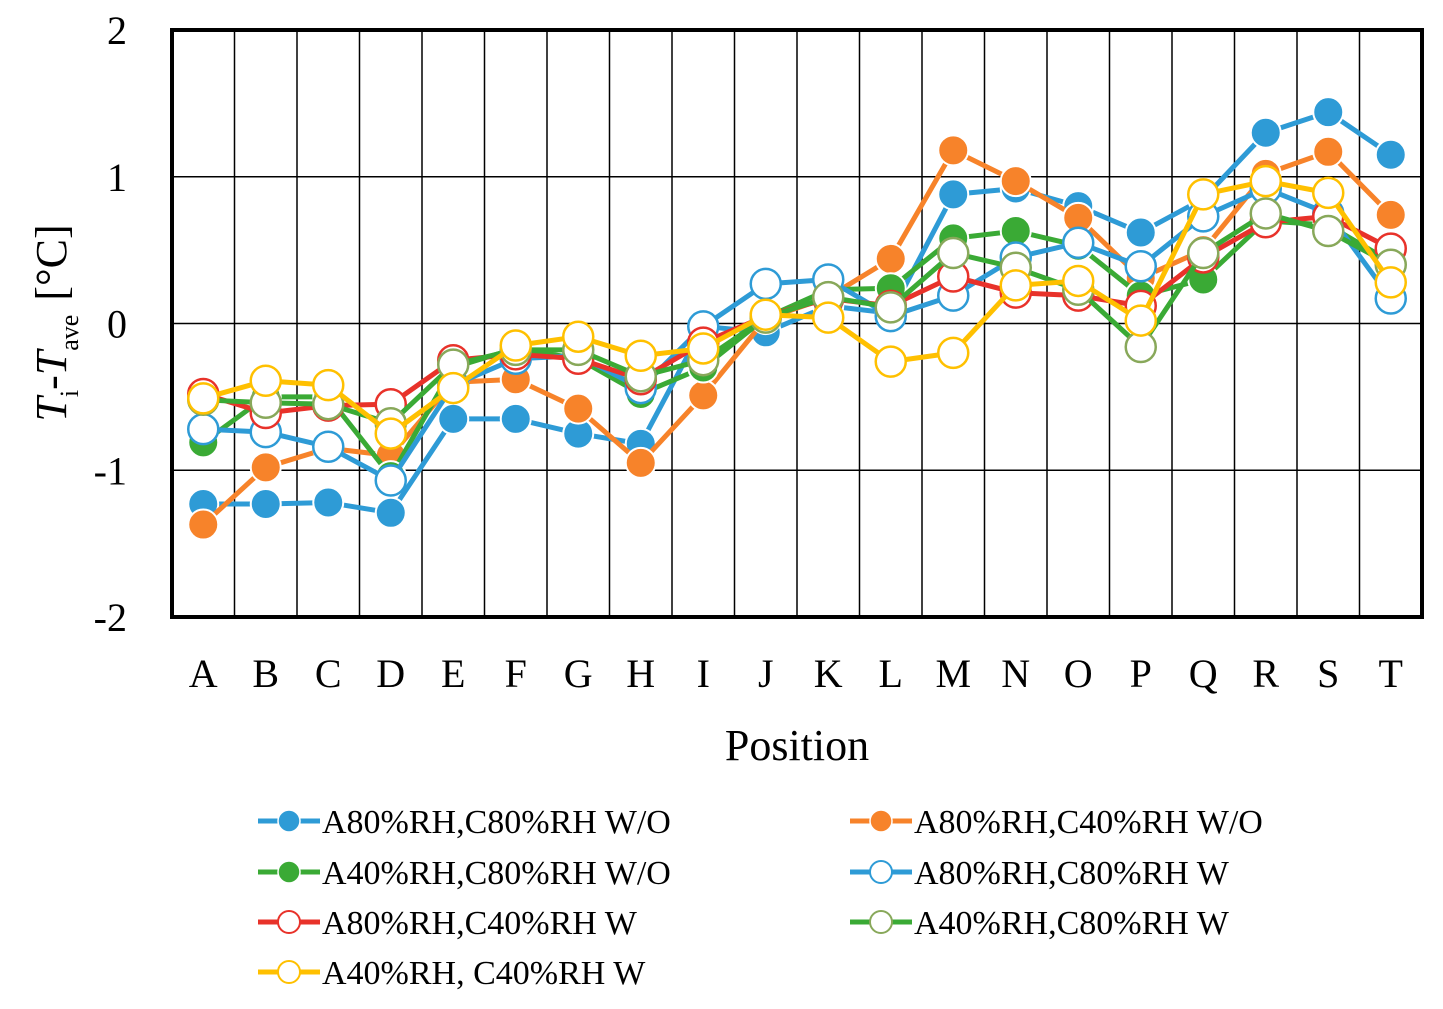 Image resolution: width=1443 pixels, height=1009 pixels. What do you see at coordinates (390, 673) in the screenshot?
I see `x-tick-label: D` at bounding box center [390, 673].